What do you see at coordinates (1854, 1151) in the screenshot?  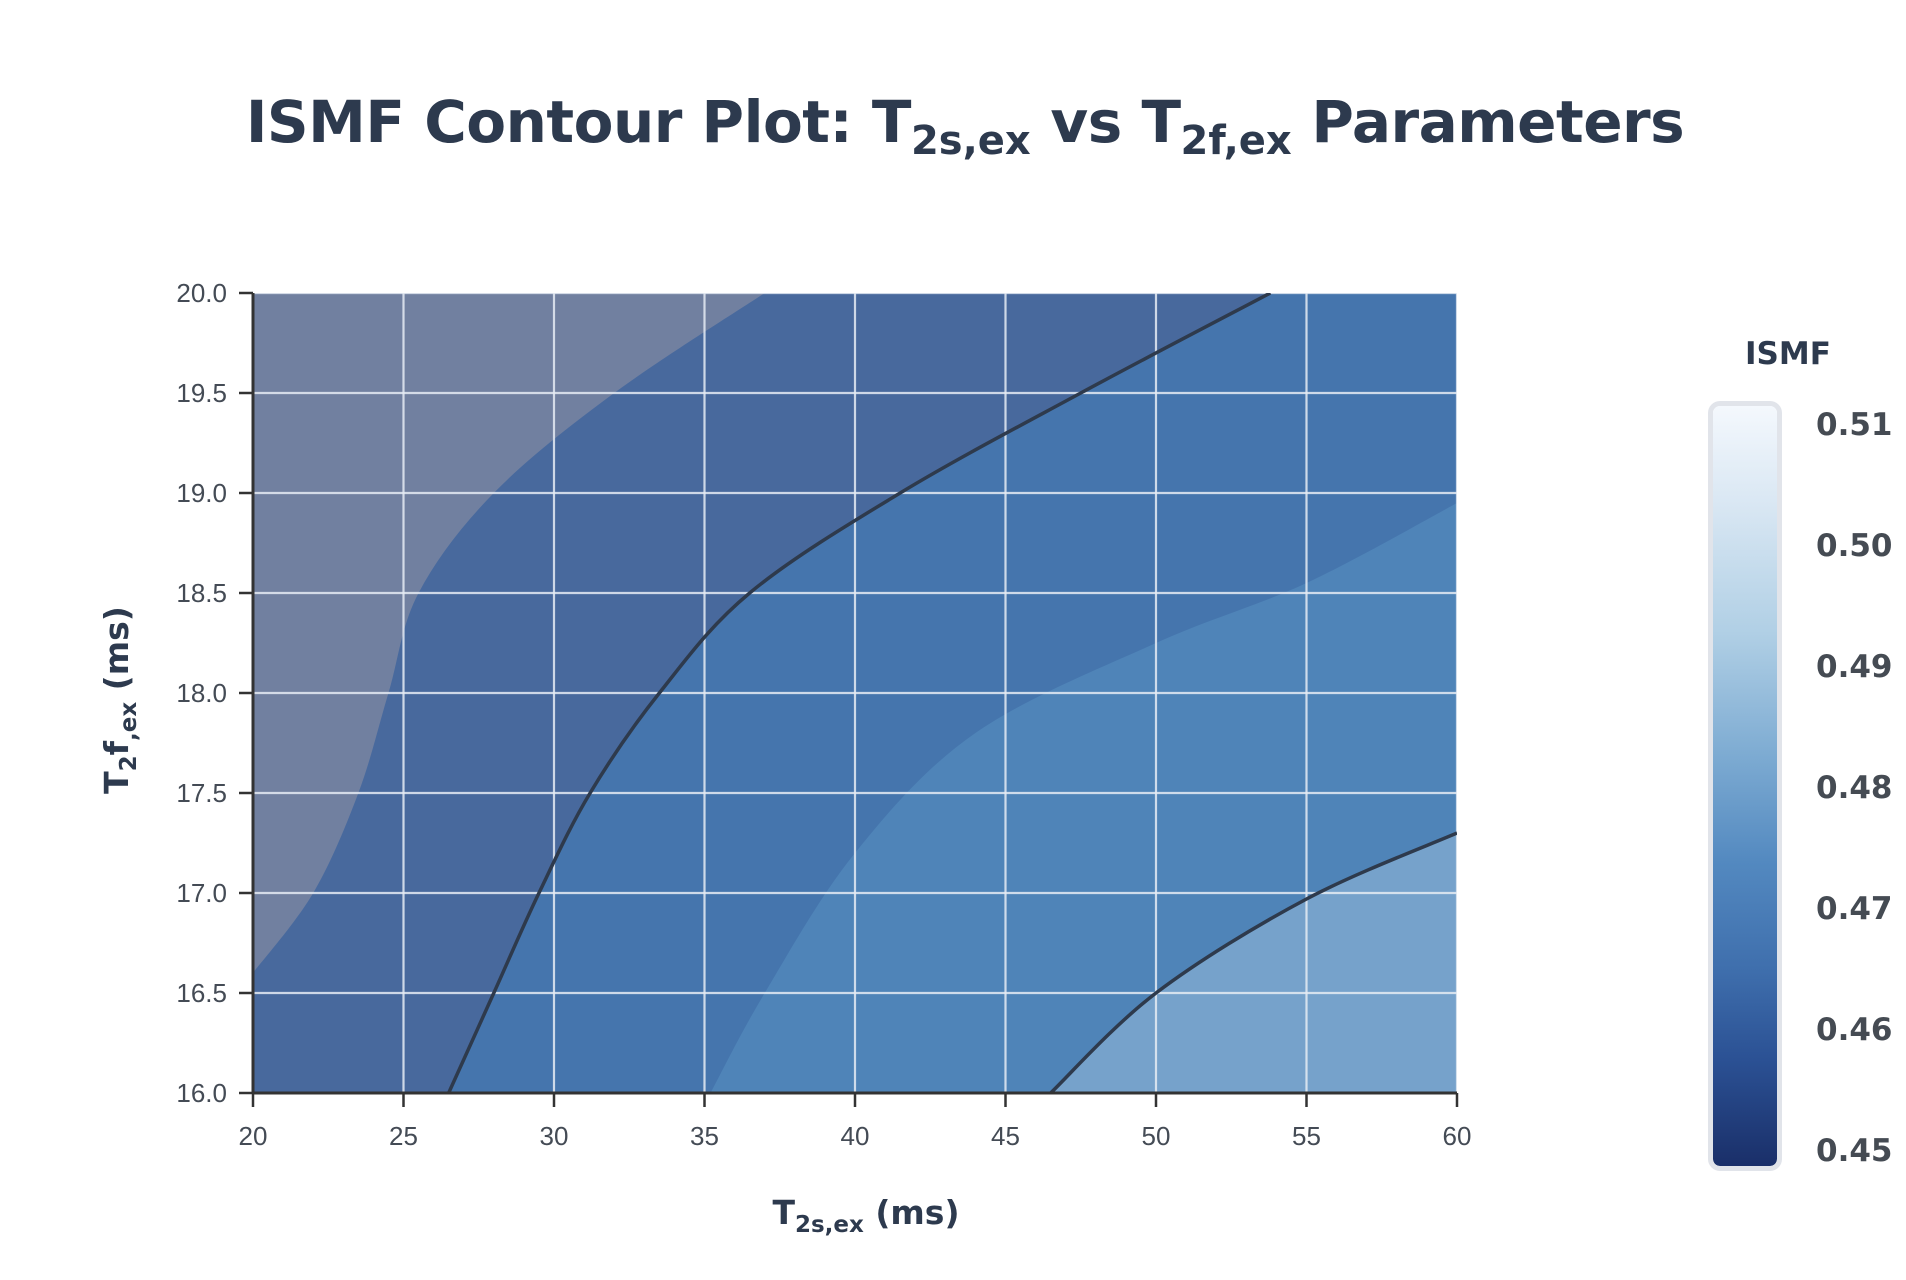 I see `colorbar-tick-label: 0.45` at bounding box center [1854, 1151].